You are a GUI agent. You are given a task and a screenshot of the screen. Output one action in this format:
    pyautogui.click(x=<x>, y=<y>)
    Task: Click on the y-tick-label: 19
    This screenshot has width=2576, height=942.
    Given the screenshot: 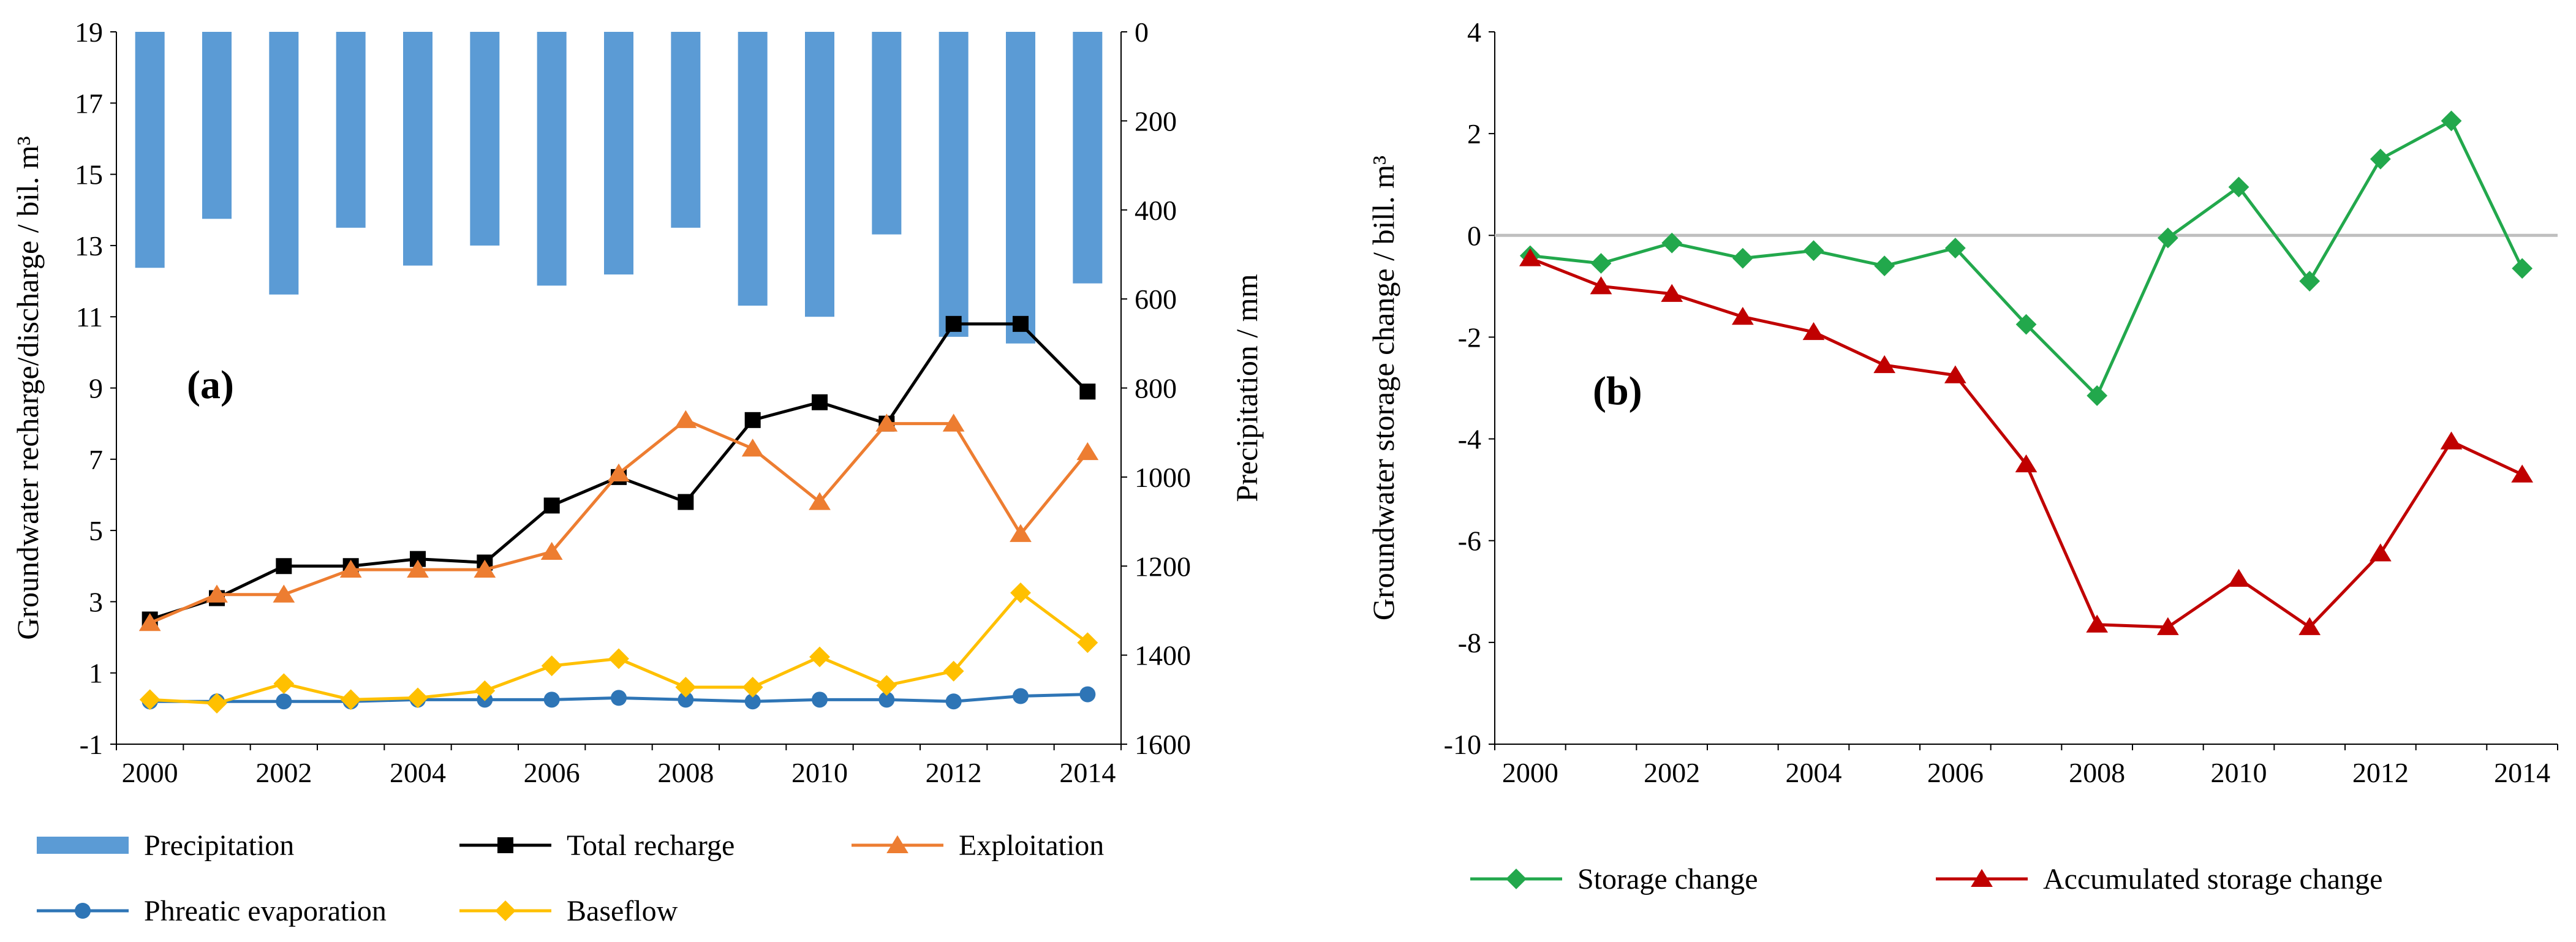 What is the action you would take?
    pyautogui.click(x=89, y=32)
    